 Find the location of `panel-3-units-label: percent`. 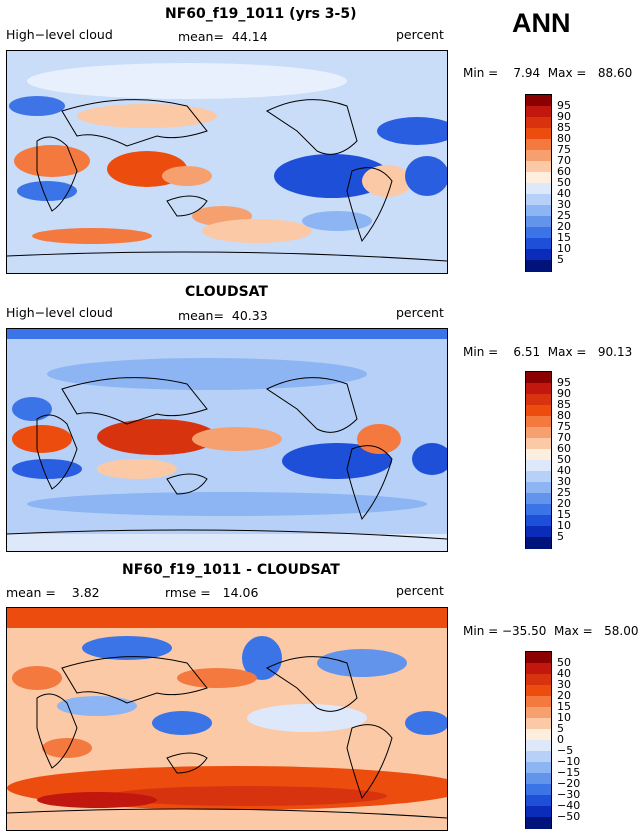

panel-3-units-label: percent is located at coordinates (420, 590).